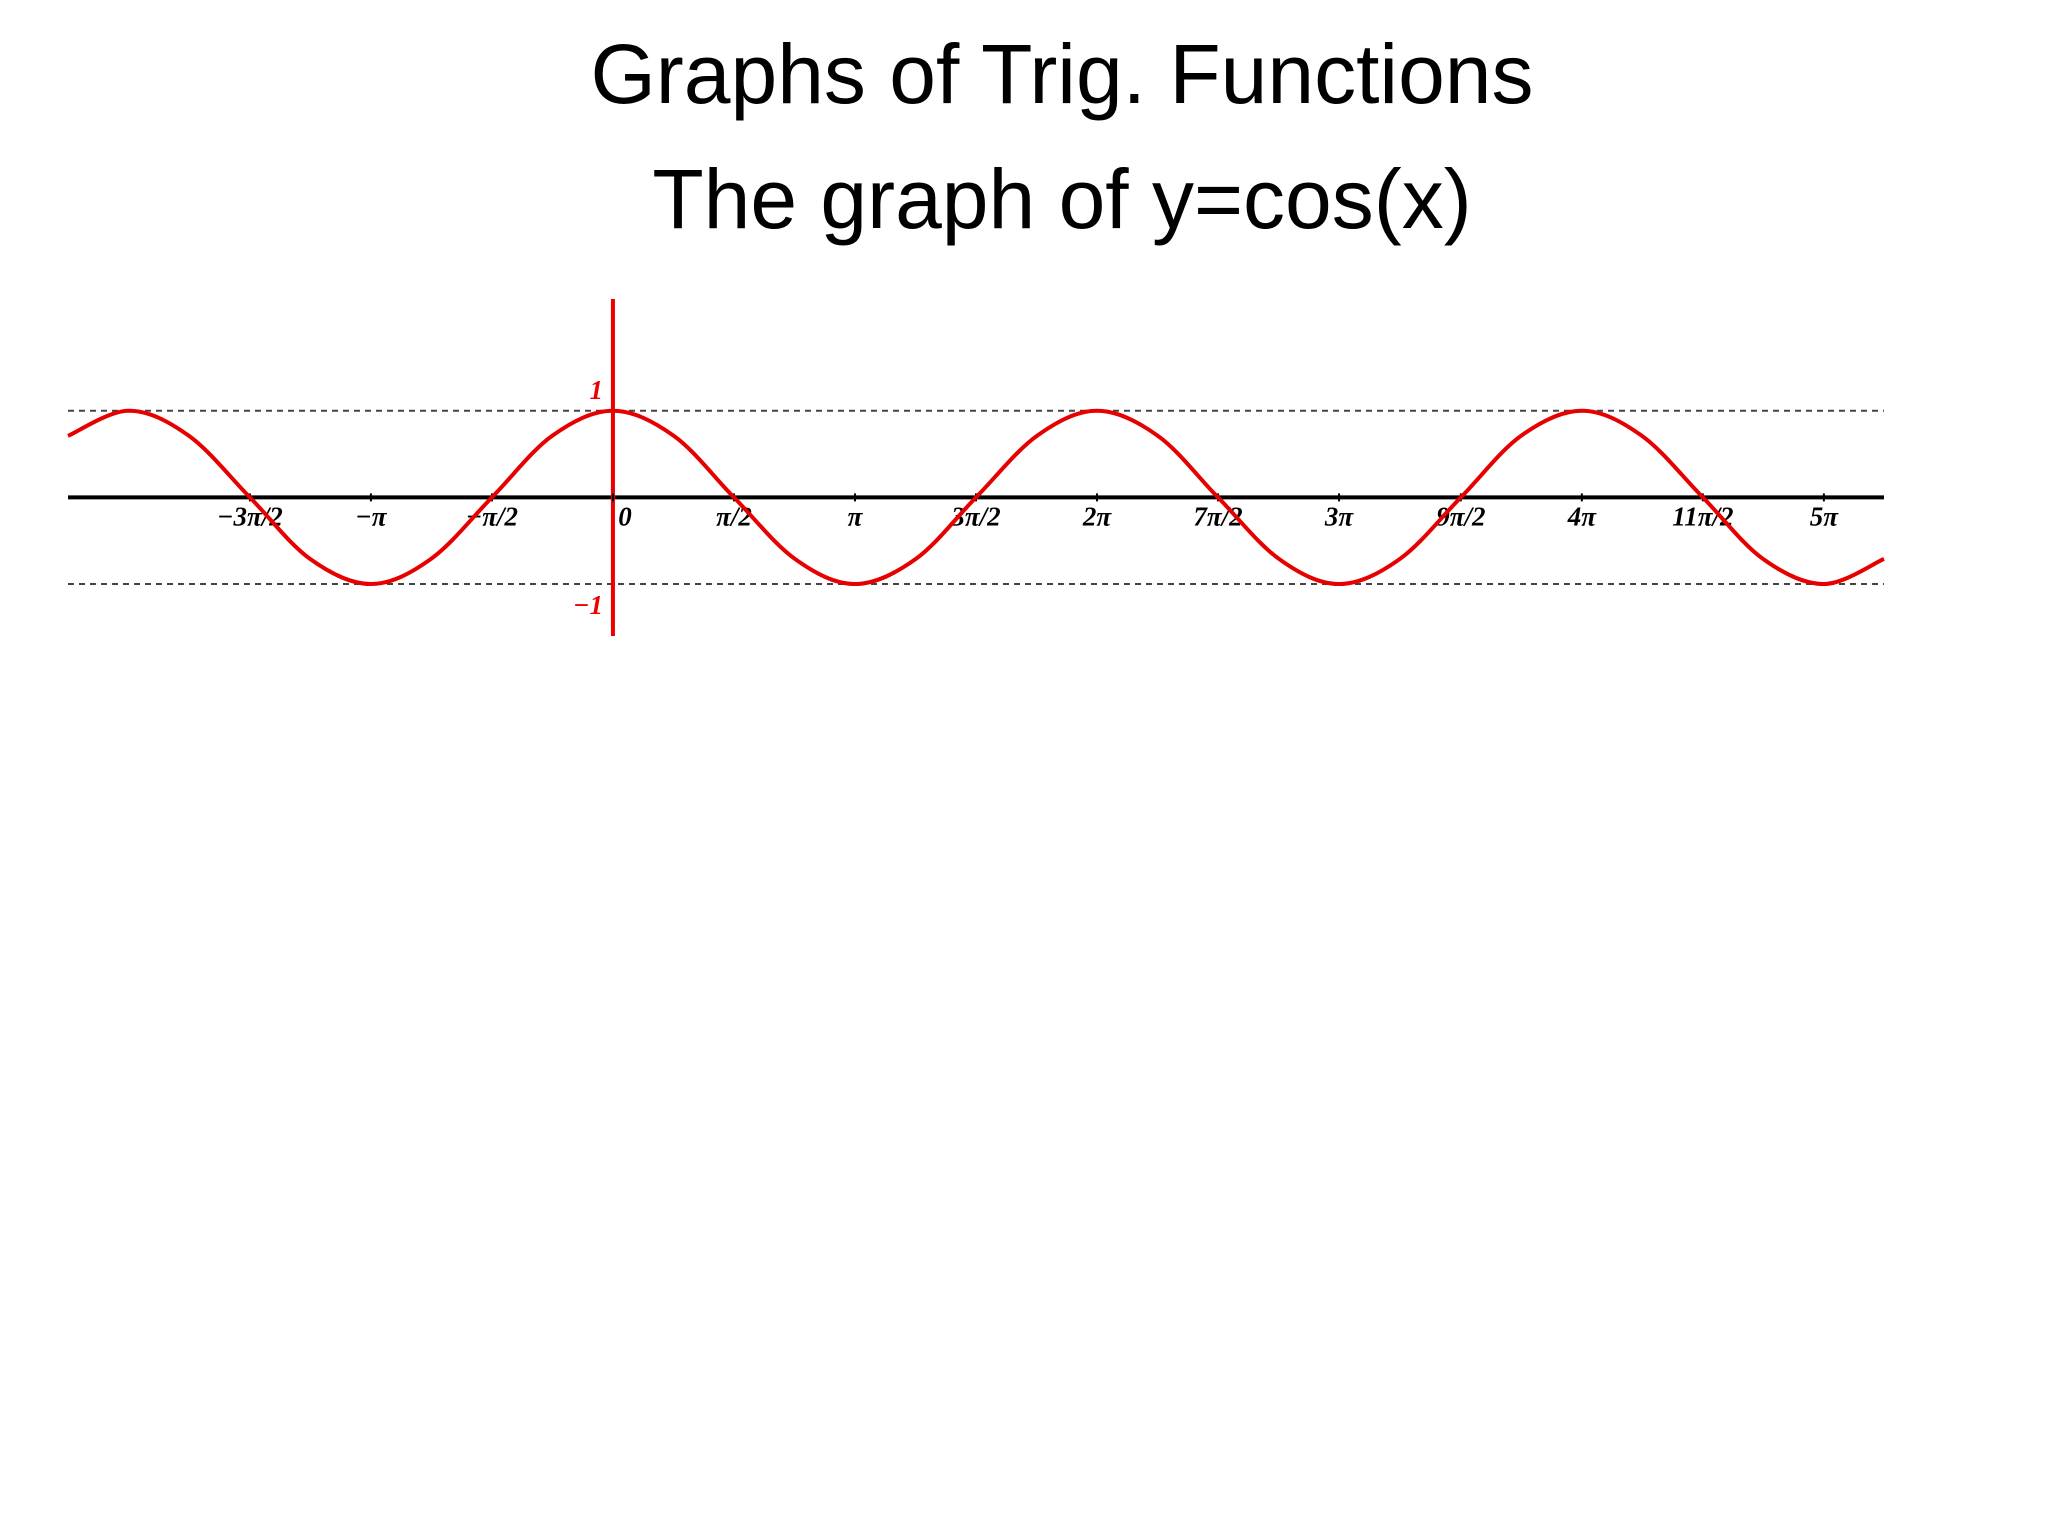 The image size is (2048, 1536). I want to click on x-tick-label: 5π, so click(1825, 517).